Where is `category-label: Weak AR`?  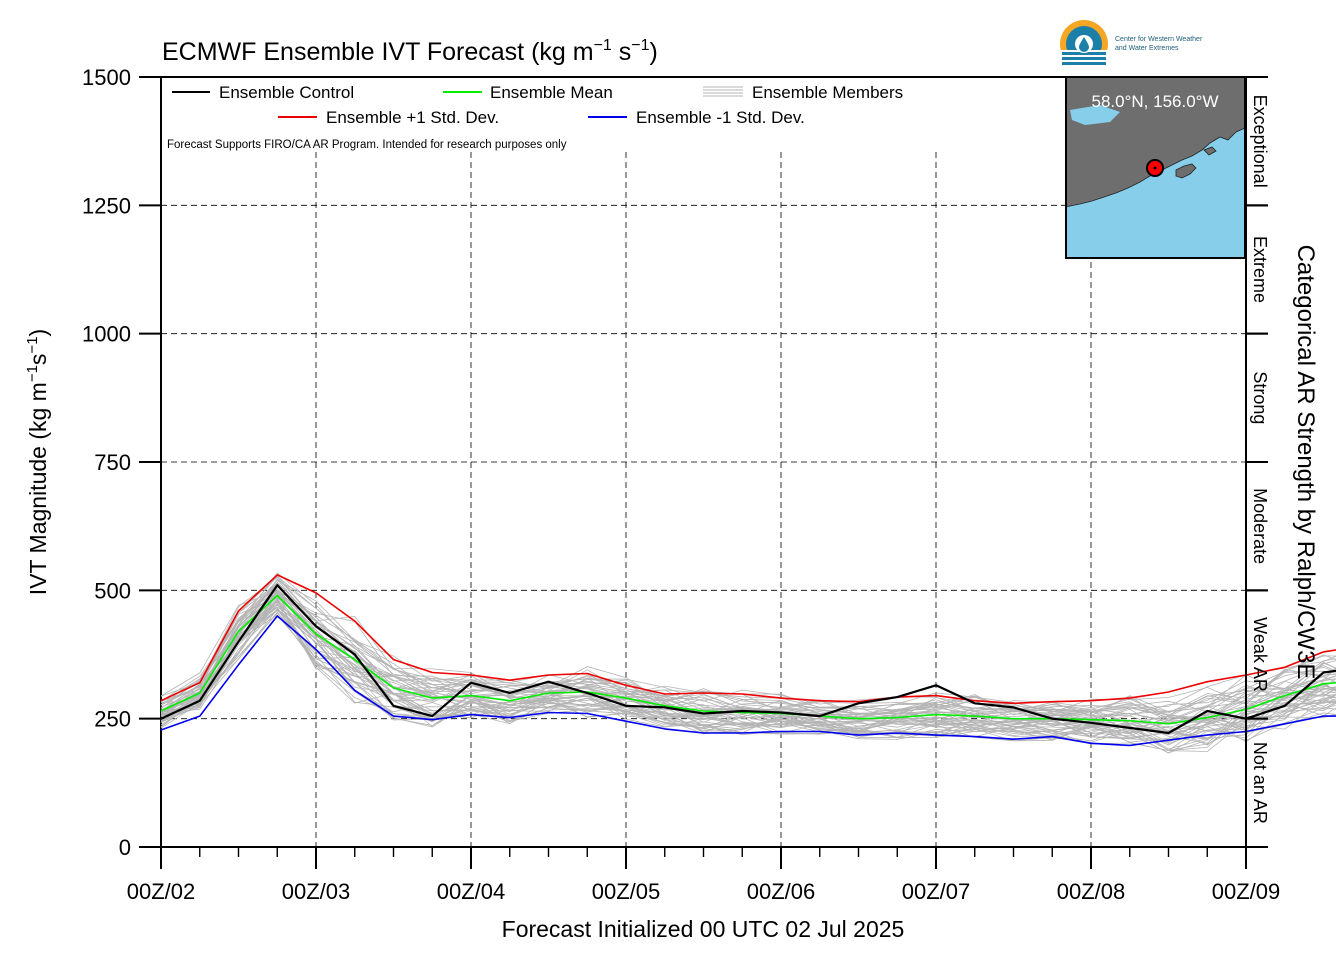
category-label: Weak AR is located at coordinates (1260, 654).